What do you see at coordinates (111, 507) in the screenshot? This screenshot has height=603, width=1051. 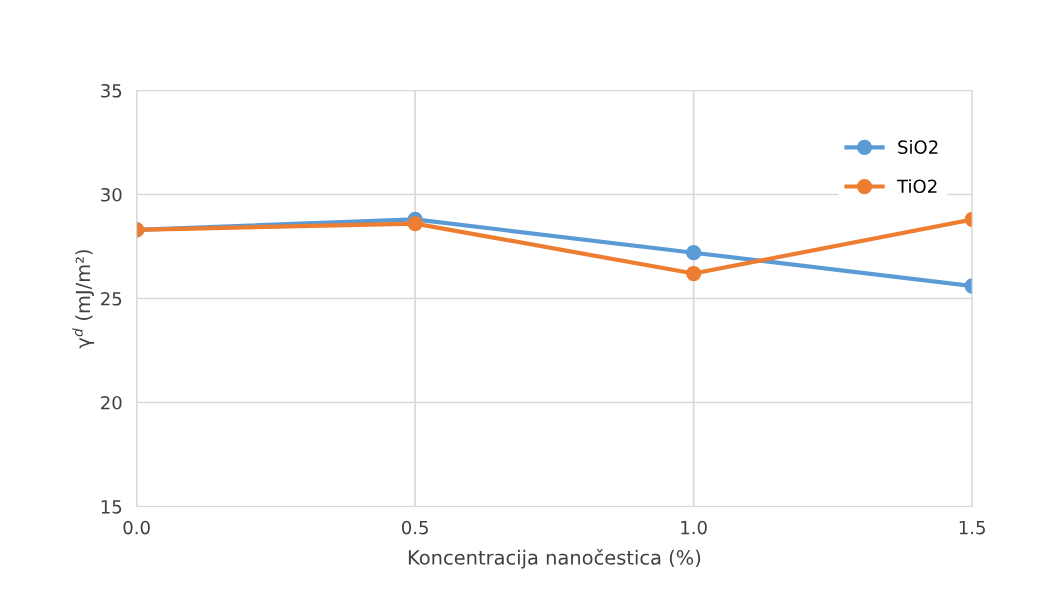 I see `y-tick-label: 15` at bounding box center [111, 507].